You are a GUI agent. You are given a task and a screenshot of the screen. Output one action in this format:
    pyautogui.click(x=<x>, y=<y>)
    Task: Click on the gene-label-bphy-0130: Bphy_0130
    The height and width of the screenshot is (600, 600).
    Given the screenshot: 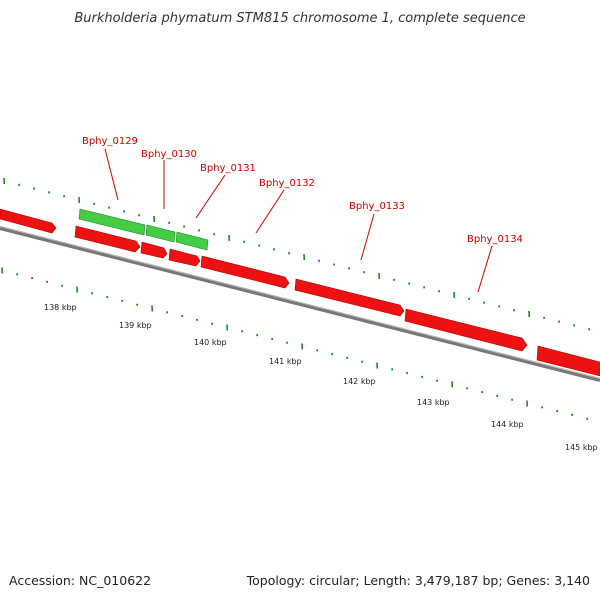 What is the action you would take?
    pyautogui.click(x=169, y=154)
    